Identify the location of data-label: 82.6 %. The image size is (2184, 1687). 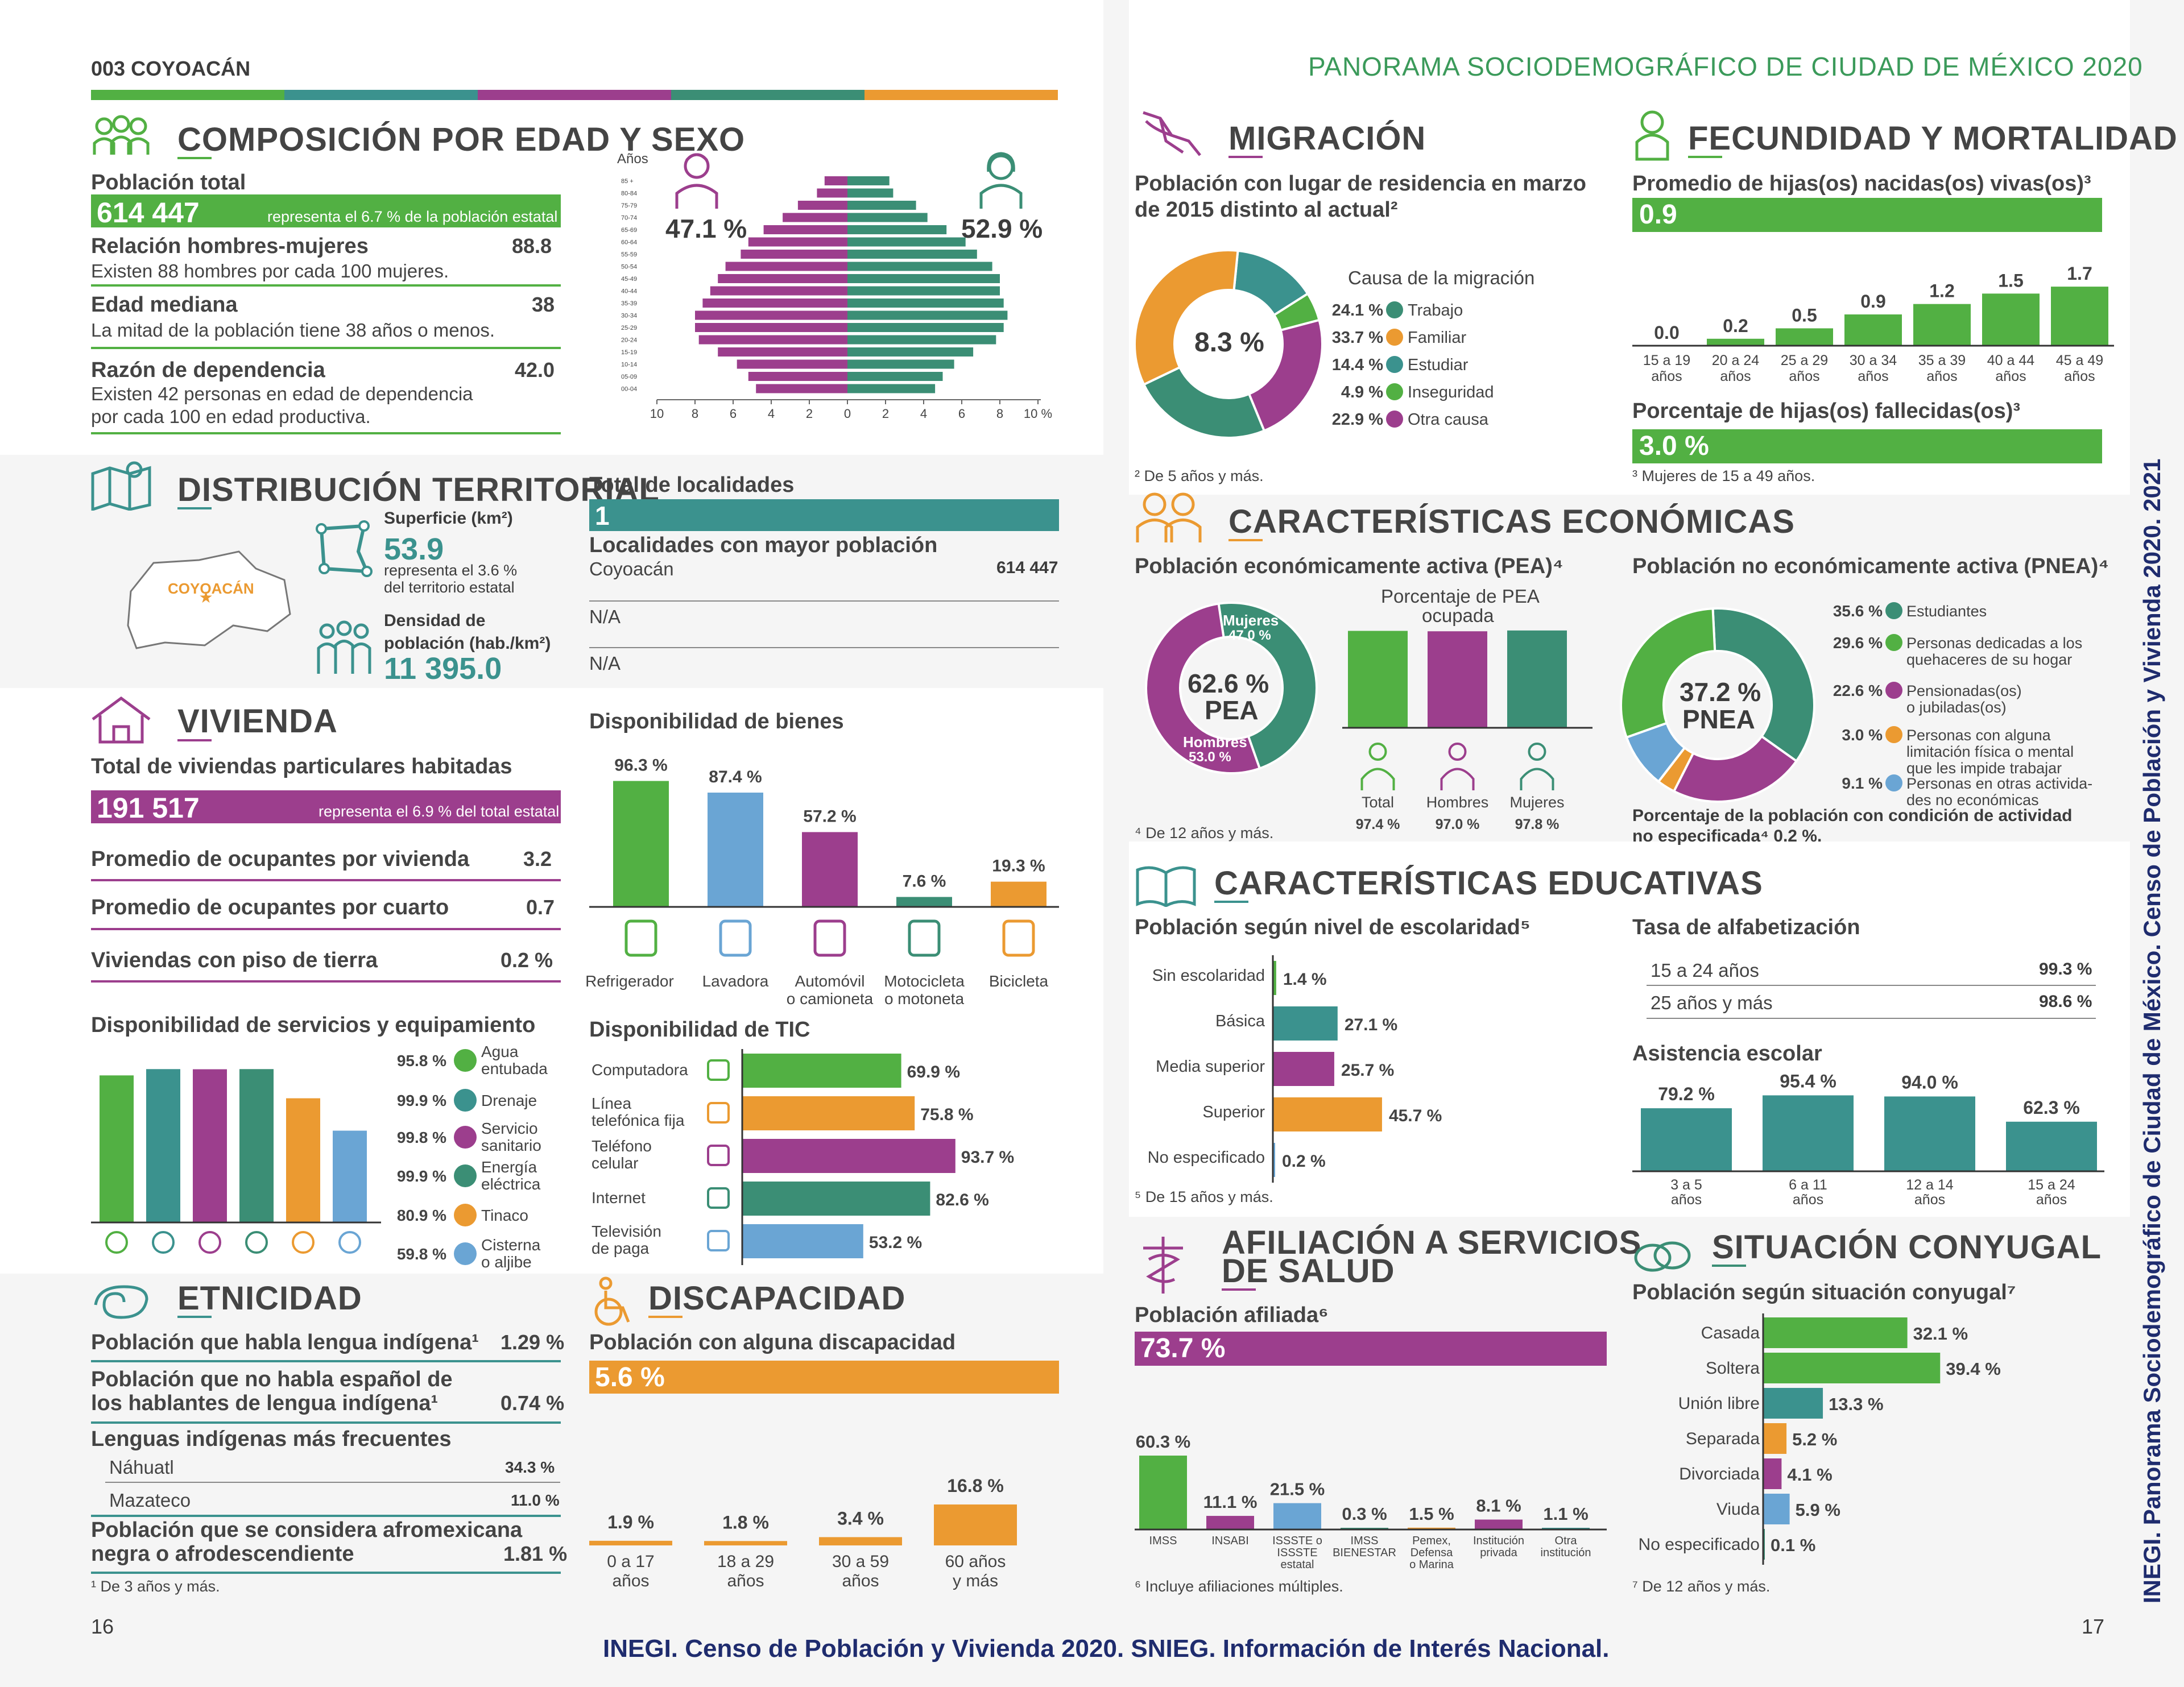
(962, 1200).